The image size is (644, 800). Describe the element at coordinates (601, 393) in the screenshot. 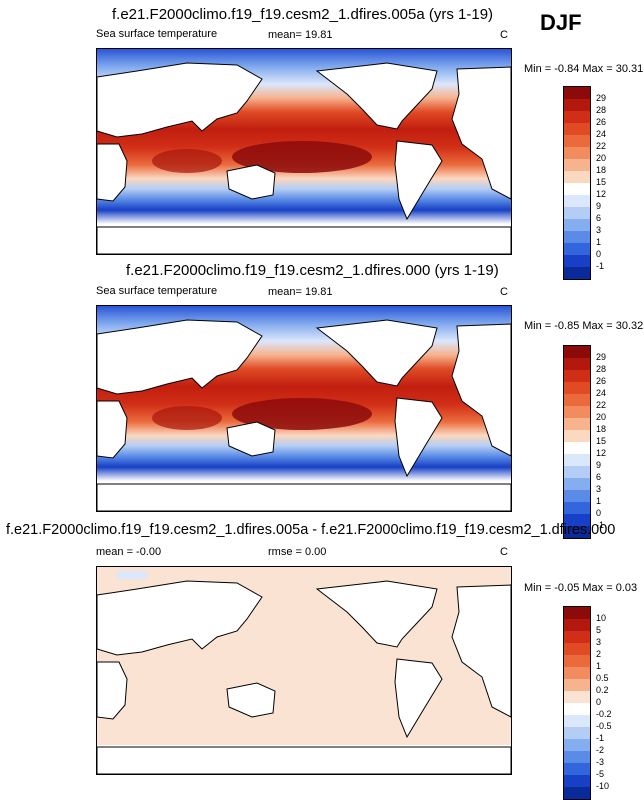

I see `panel2-colorbar-tick-label: 24` at that location.